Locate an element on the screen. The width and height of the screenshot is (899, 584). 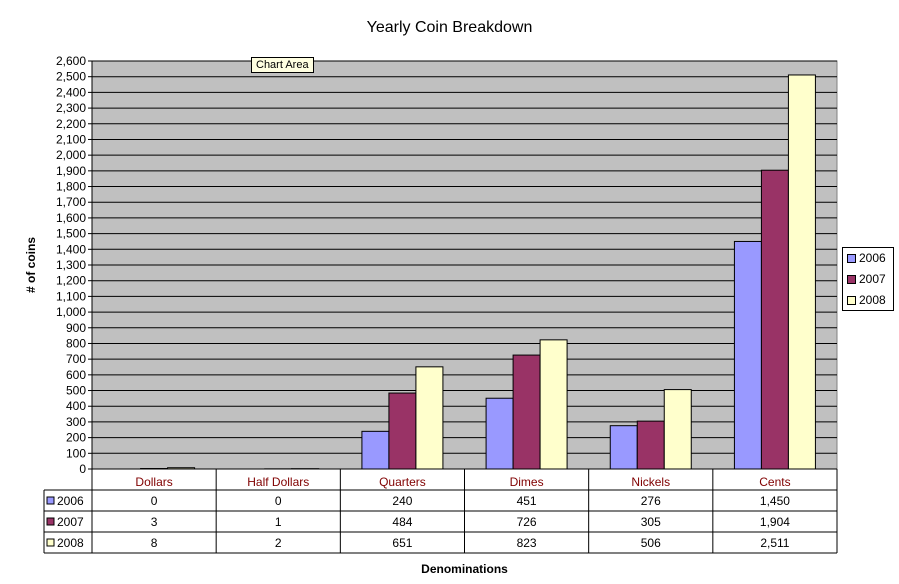
y-tick-label: 200 is located at coordinates (76, 438).